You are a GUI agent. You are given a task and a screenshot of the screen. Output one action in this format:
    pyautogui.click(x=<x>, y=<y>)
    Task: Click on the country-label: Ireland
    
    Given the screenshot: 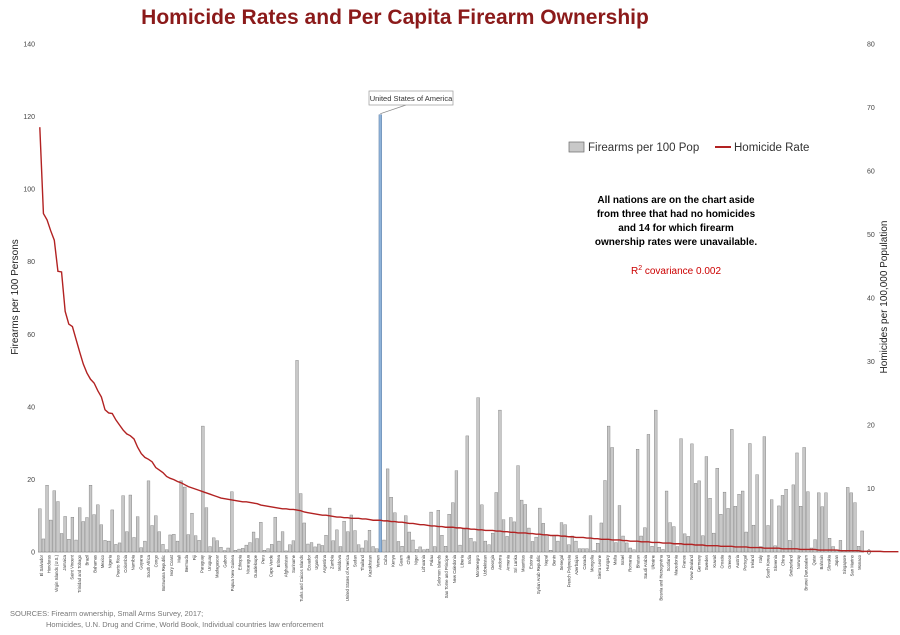 What is the action you would take?
    pyautogui.click(x=752, y=560)
    